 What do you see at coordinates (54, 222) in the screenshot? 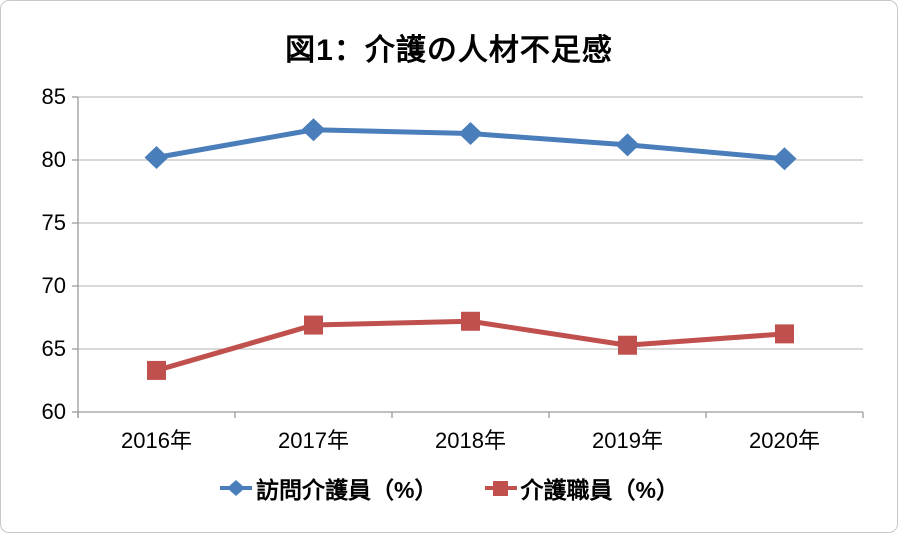
I see `y-tick-label: 75` at bounding box center [54, 222].